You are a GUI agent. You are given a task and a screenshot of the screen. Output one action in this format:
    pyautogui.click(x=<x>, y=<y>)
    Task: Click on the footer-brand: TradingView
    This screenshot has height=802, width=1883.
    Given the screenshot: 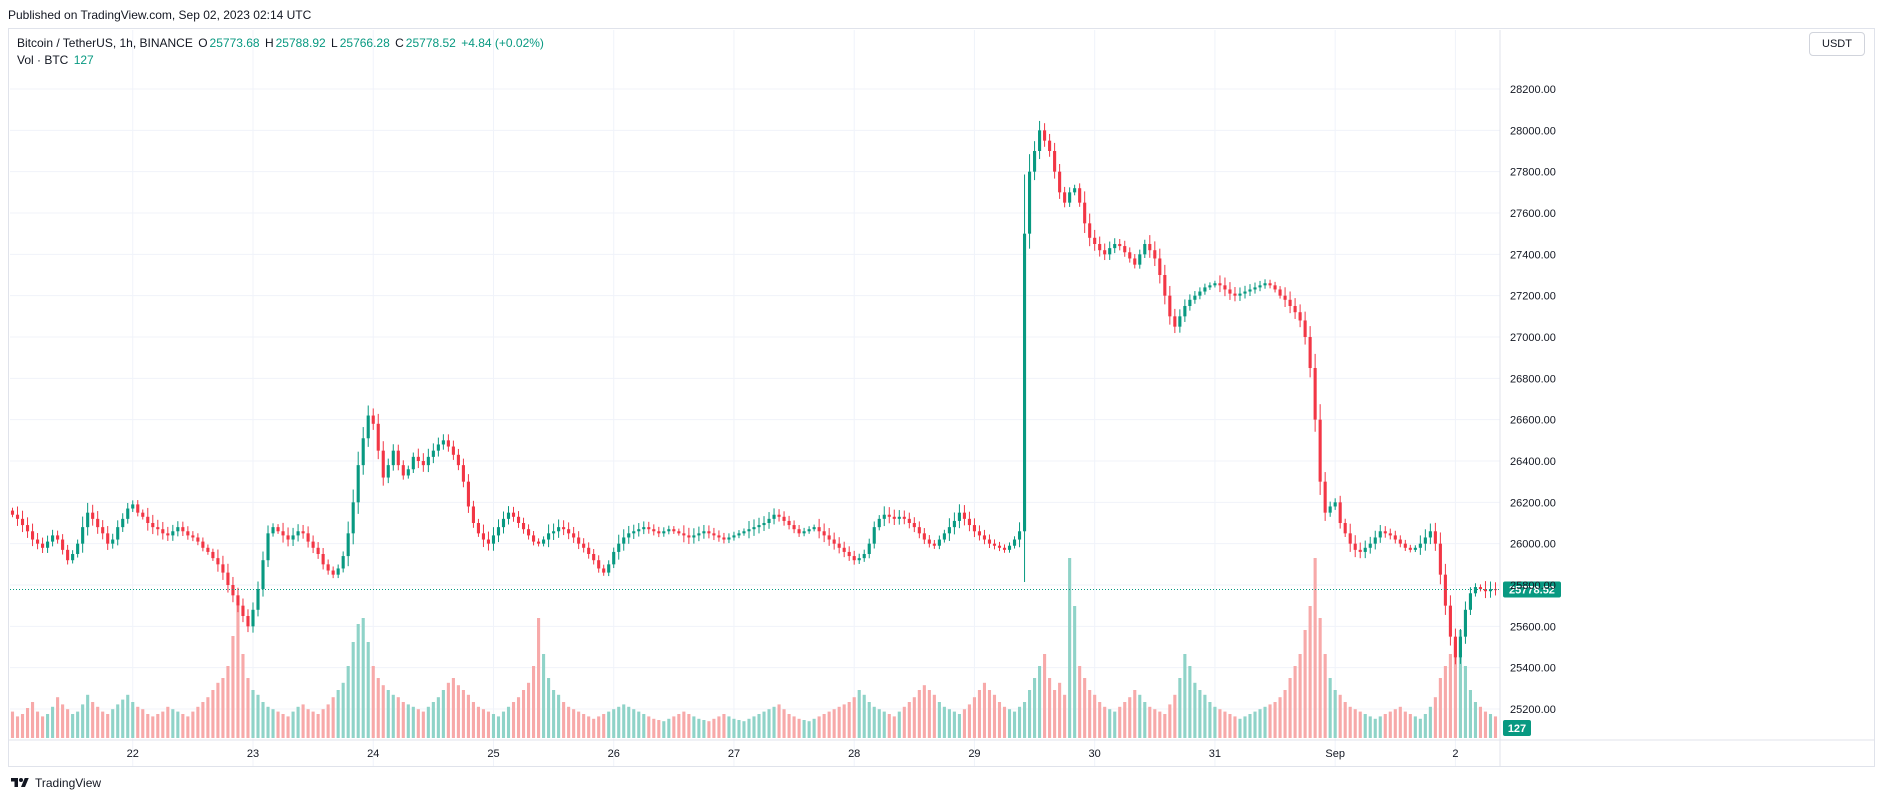 What is the action you would take?
    pyautogui.click(x=55, y=783)
    